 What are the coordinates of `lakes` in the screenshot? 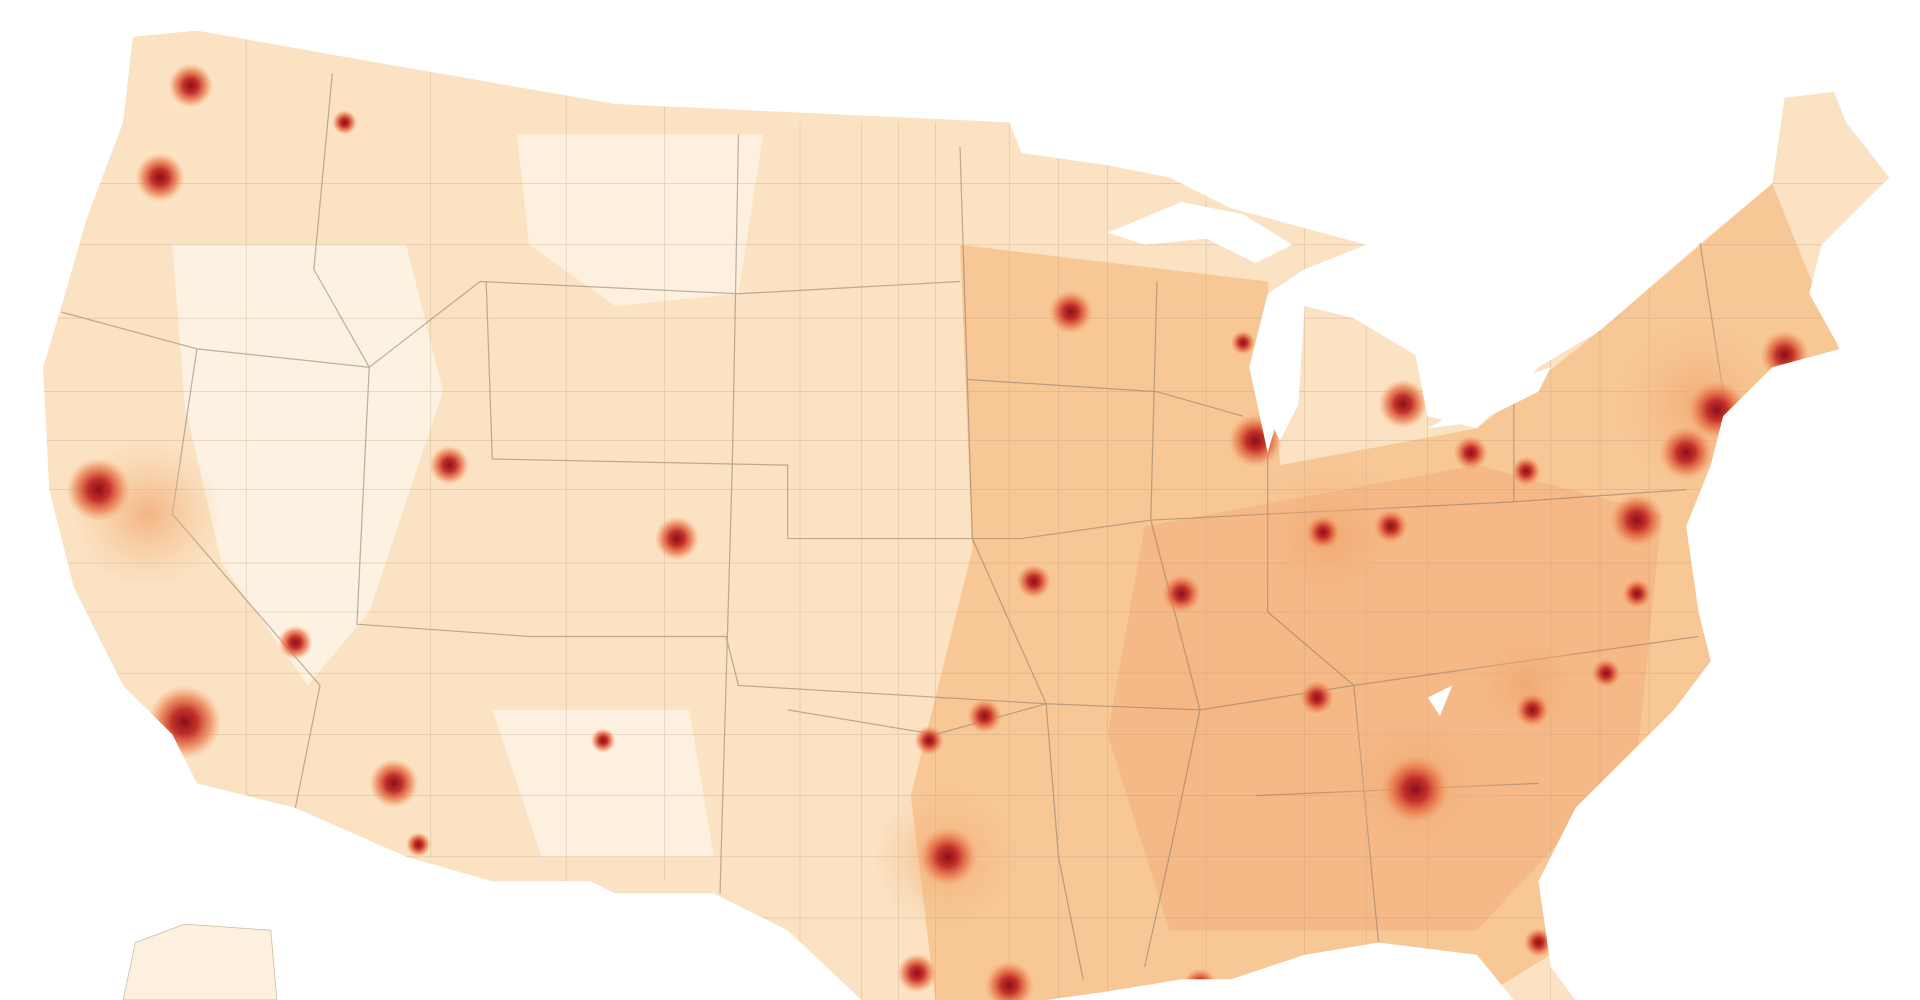 It's located at (1329, 459).